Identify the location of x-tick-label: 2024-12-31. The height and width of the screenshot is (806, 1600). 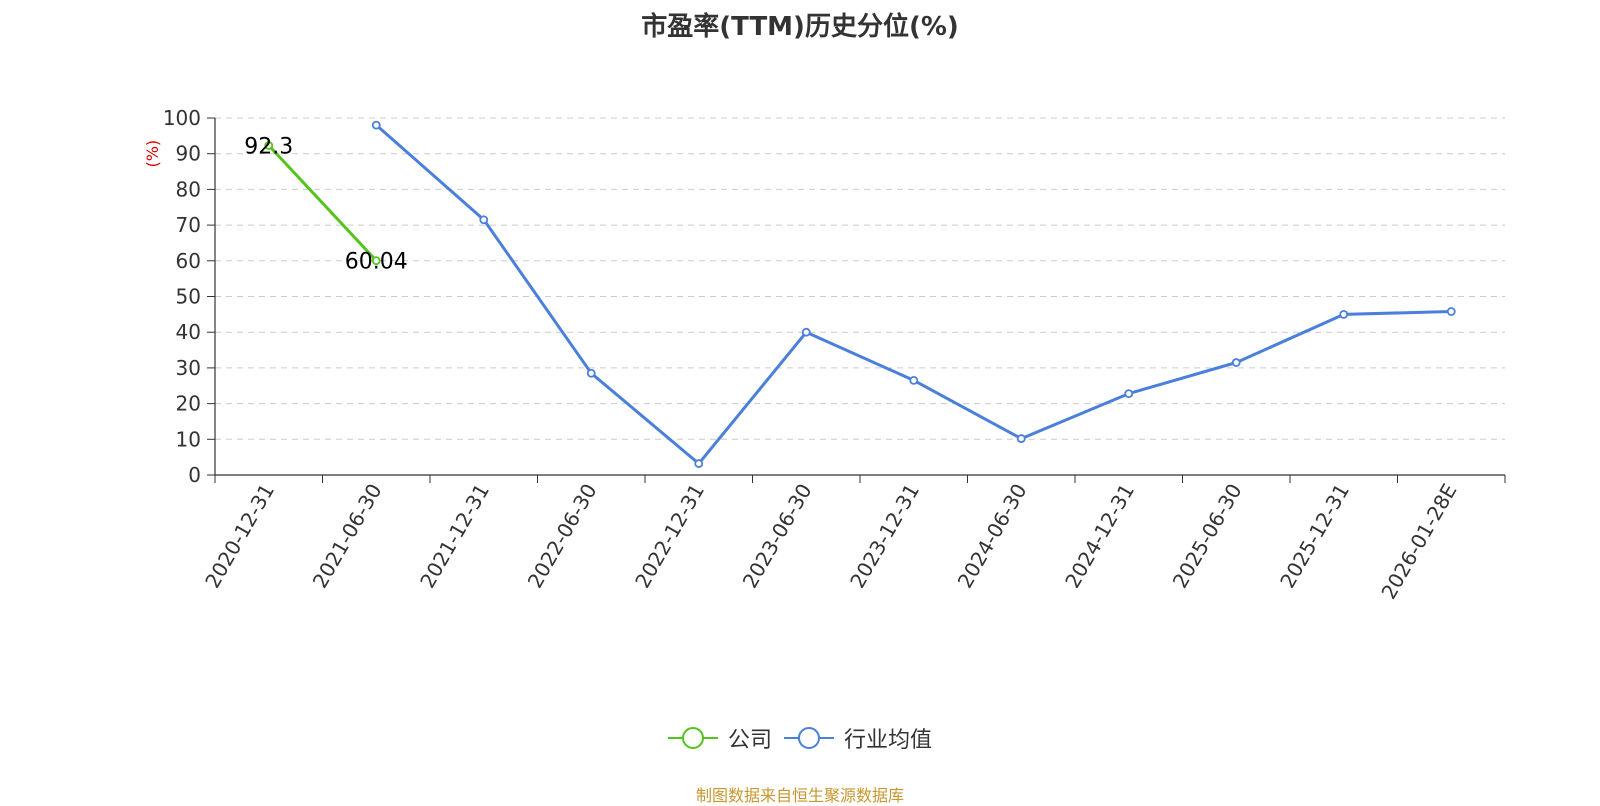
(1099, 536).